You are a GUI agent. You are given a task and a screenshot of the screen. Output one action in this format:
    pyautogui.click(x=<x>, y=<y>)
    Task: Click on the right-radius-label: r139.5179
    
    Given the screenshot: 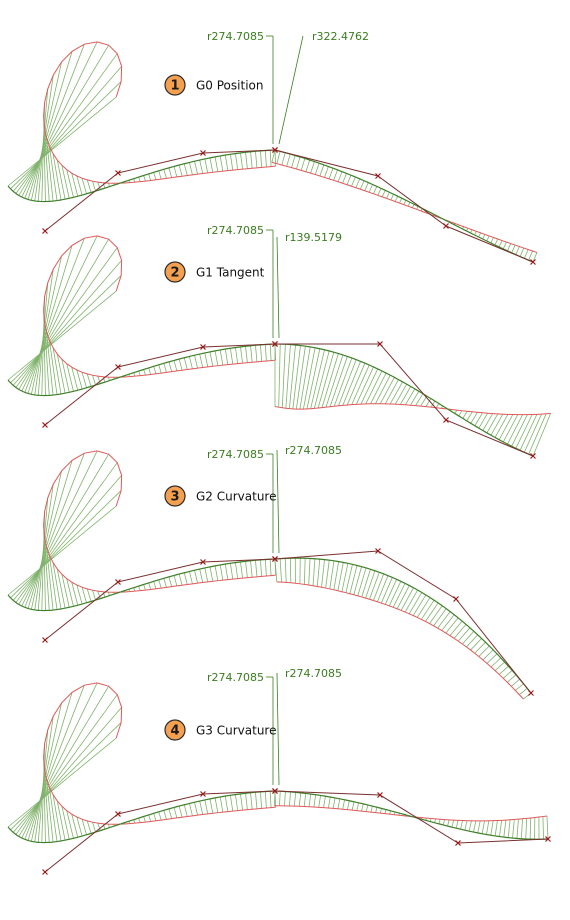 What is the action you would take?
    pyautogui.click(x=313, y=237)
    